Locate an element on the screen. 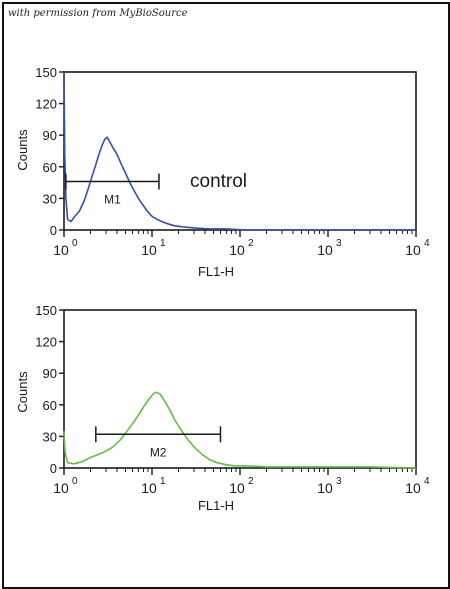 Image resolution: width=450 pixels, height=589 pixels. watermark: with permission from MyBioSource is located at coordinates (98, 13).